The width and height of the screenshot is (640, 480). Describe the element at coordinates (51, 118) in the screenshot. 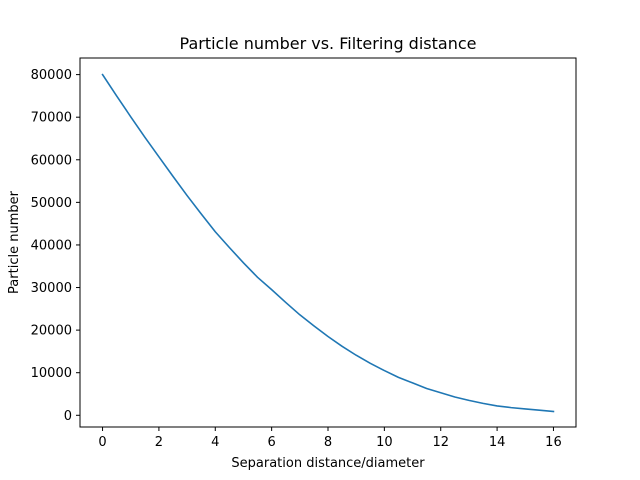

I see `y-tick-label: 70000` at that location.